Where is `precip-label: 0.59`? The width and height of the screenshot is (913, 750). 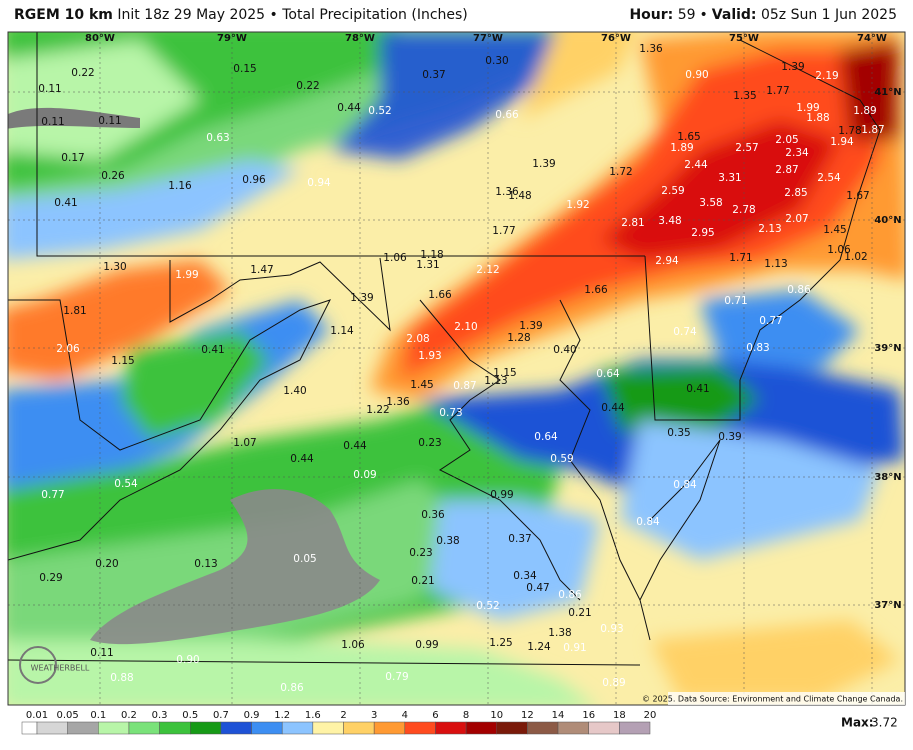
precip-label: 0.59 is located at coordinates (561, 459).